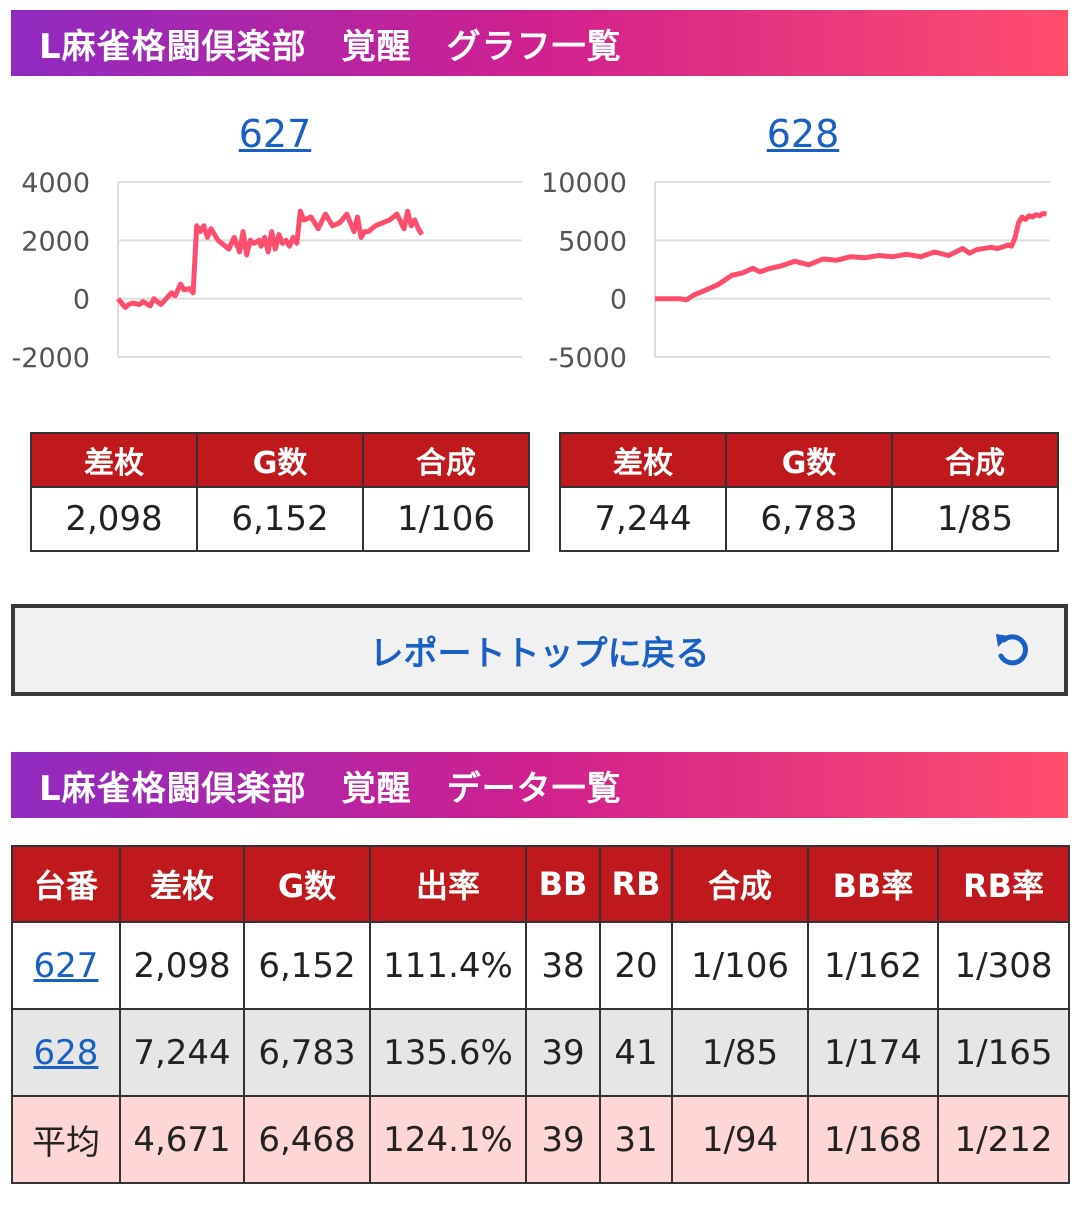 Image resolution: width=1079 pixels, height=1211 pixels. I want to click on chart-627: 4000 2000 0 -2000, so click(267, 271).